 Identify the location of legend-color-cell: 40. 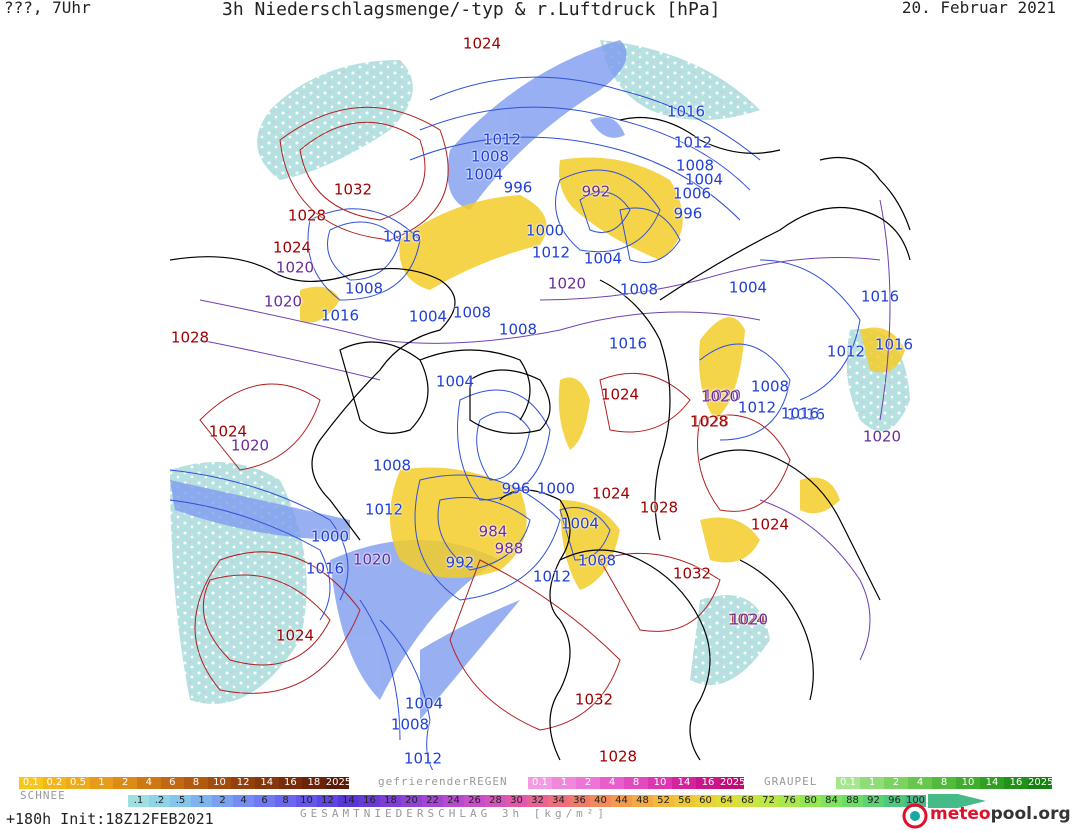
(600, 801).